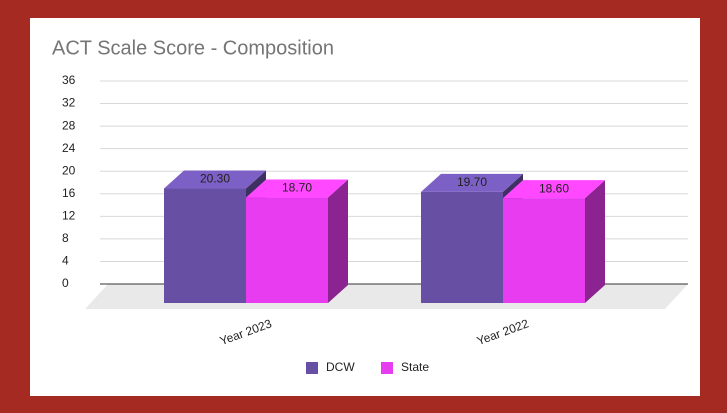  I want to click on value-label: 18.60, so click(554, 188).